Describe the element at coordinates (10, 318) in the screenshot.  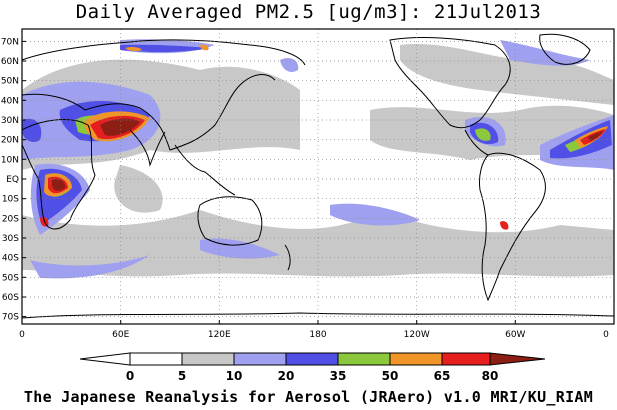
I see `y-tick-label: 70S` at that location.